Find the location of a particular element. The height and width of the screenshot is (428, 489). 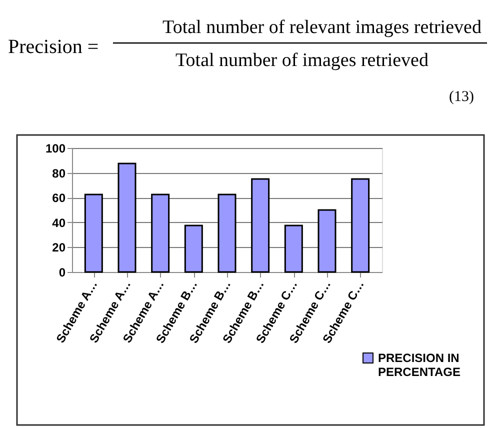

y-tick-label: 60 is located at coordinates (59, 198).